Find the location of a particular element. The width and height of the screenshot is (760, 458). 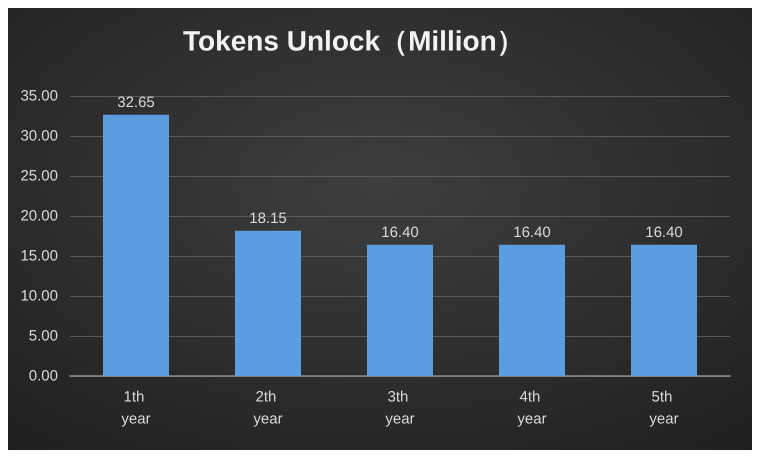

y-tick-label: 15.00 is located at coordinates (39, 256).